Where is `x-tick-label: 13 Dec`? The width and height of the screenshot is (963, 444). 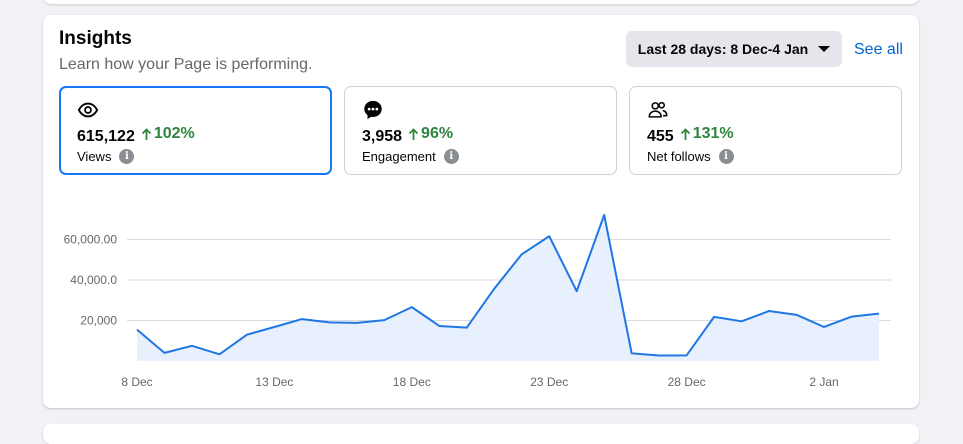
x-tick-label: 13 Dec is located at coordinates (274, 382).